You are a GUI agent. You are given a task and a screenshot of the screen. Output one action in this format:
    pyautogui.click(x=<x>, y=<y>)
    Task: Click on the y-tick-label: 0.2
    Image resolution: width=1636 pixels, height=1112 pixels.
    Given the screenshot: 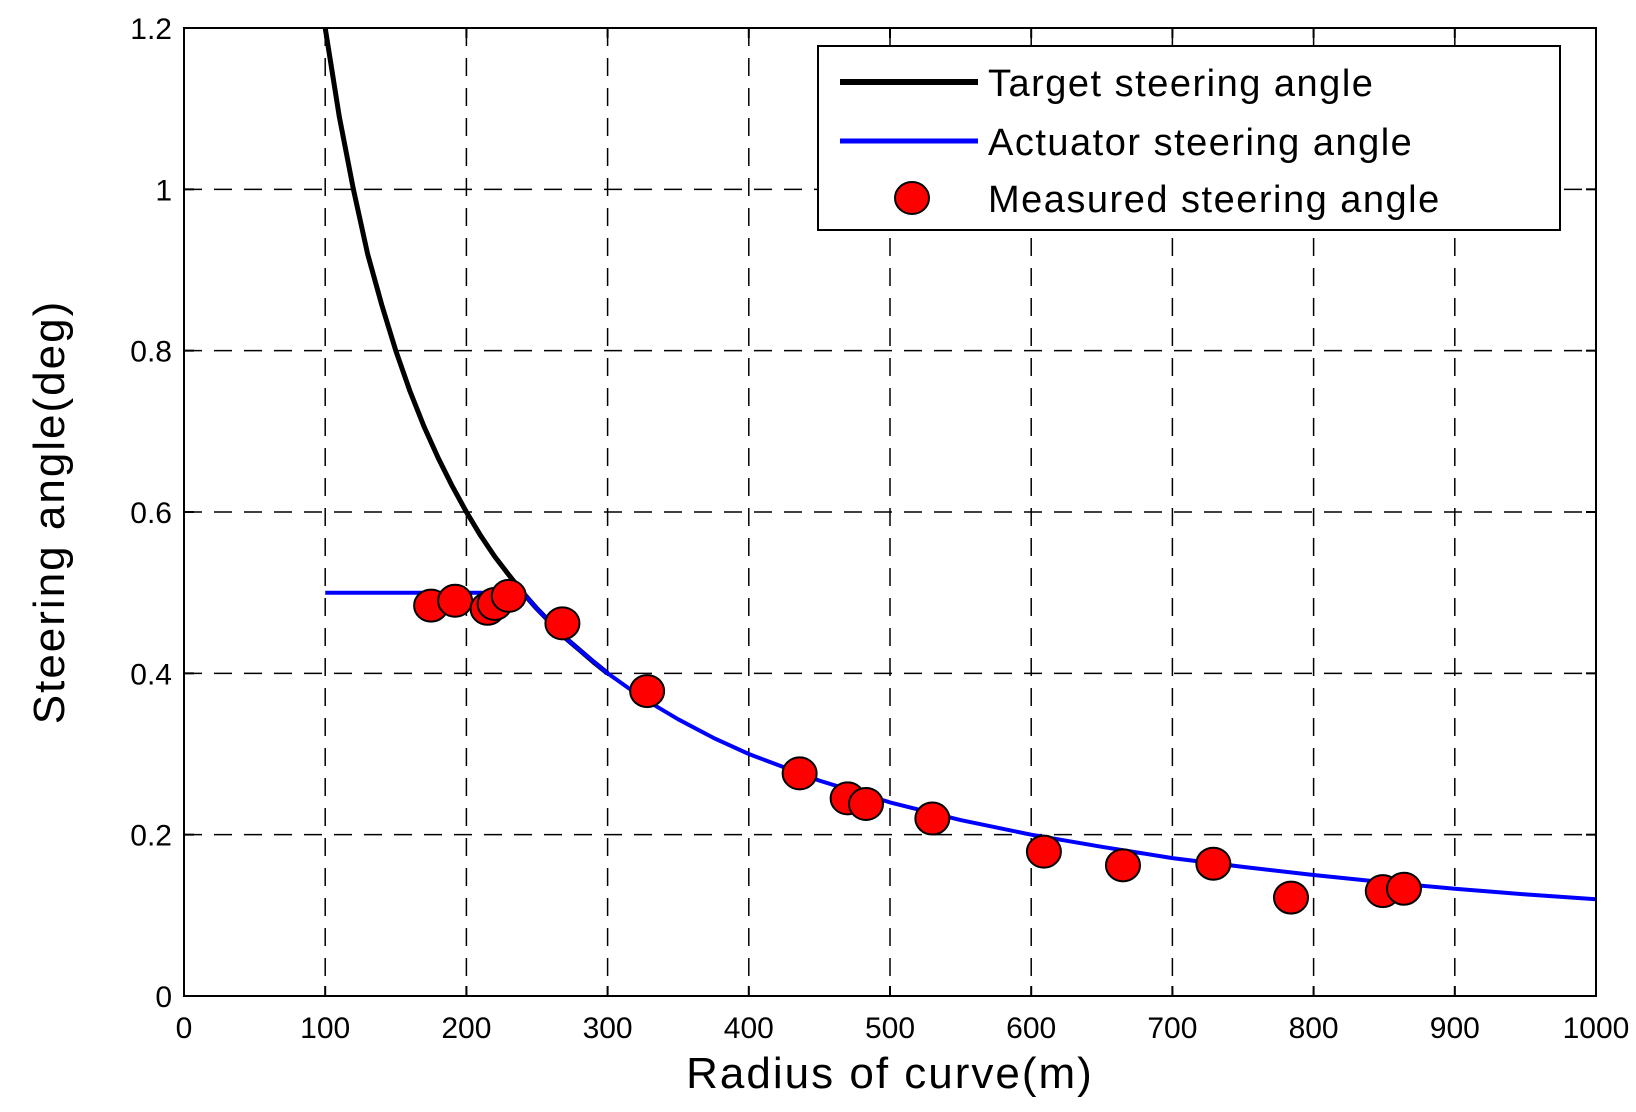 What is the action you would take?
    pyautogui.click(x=151, y=836)
    